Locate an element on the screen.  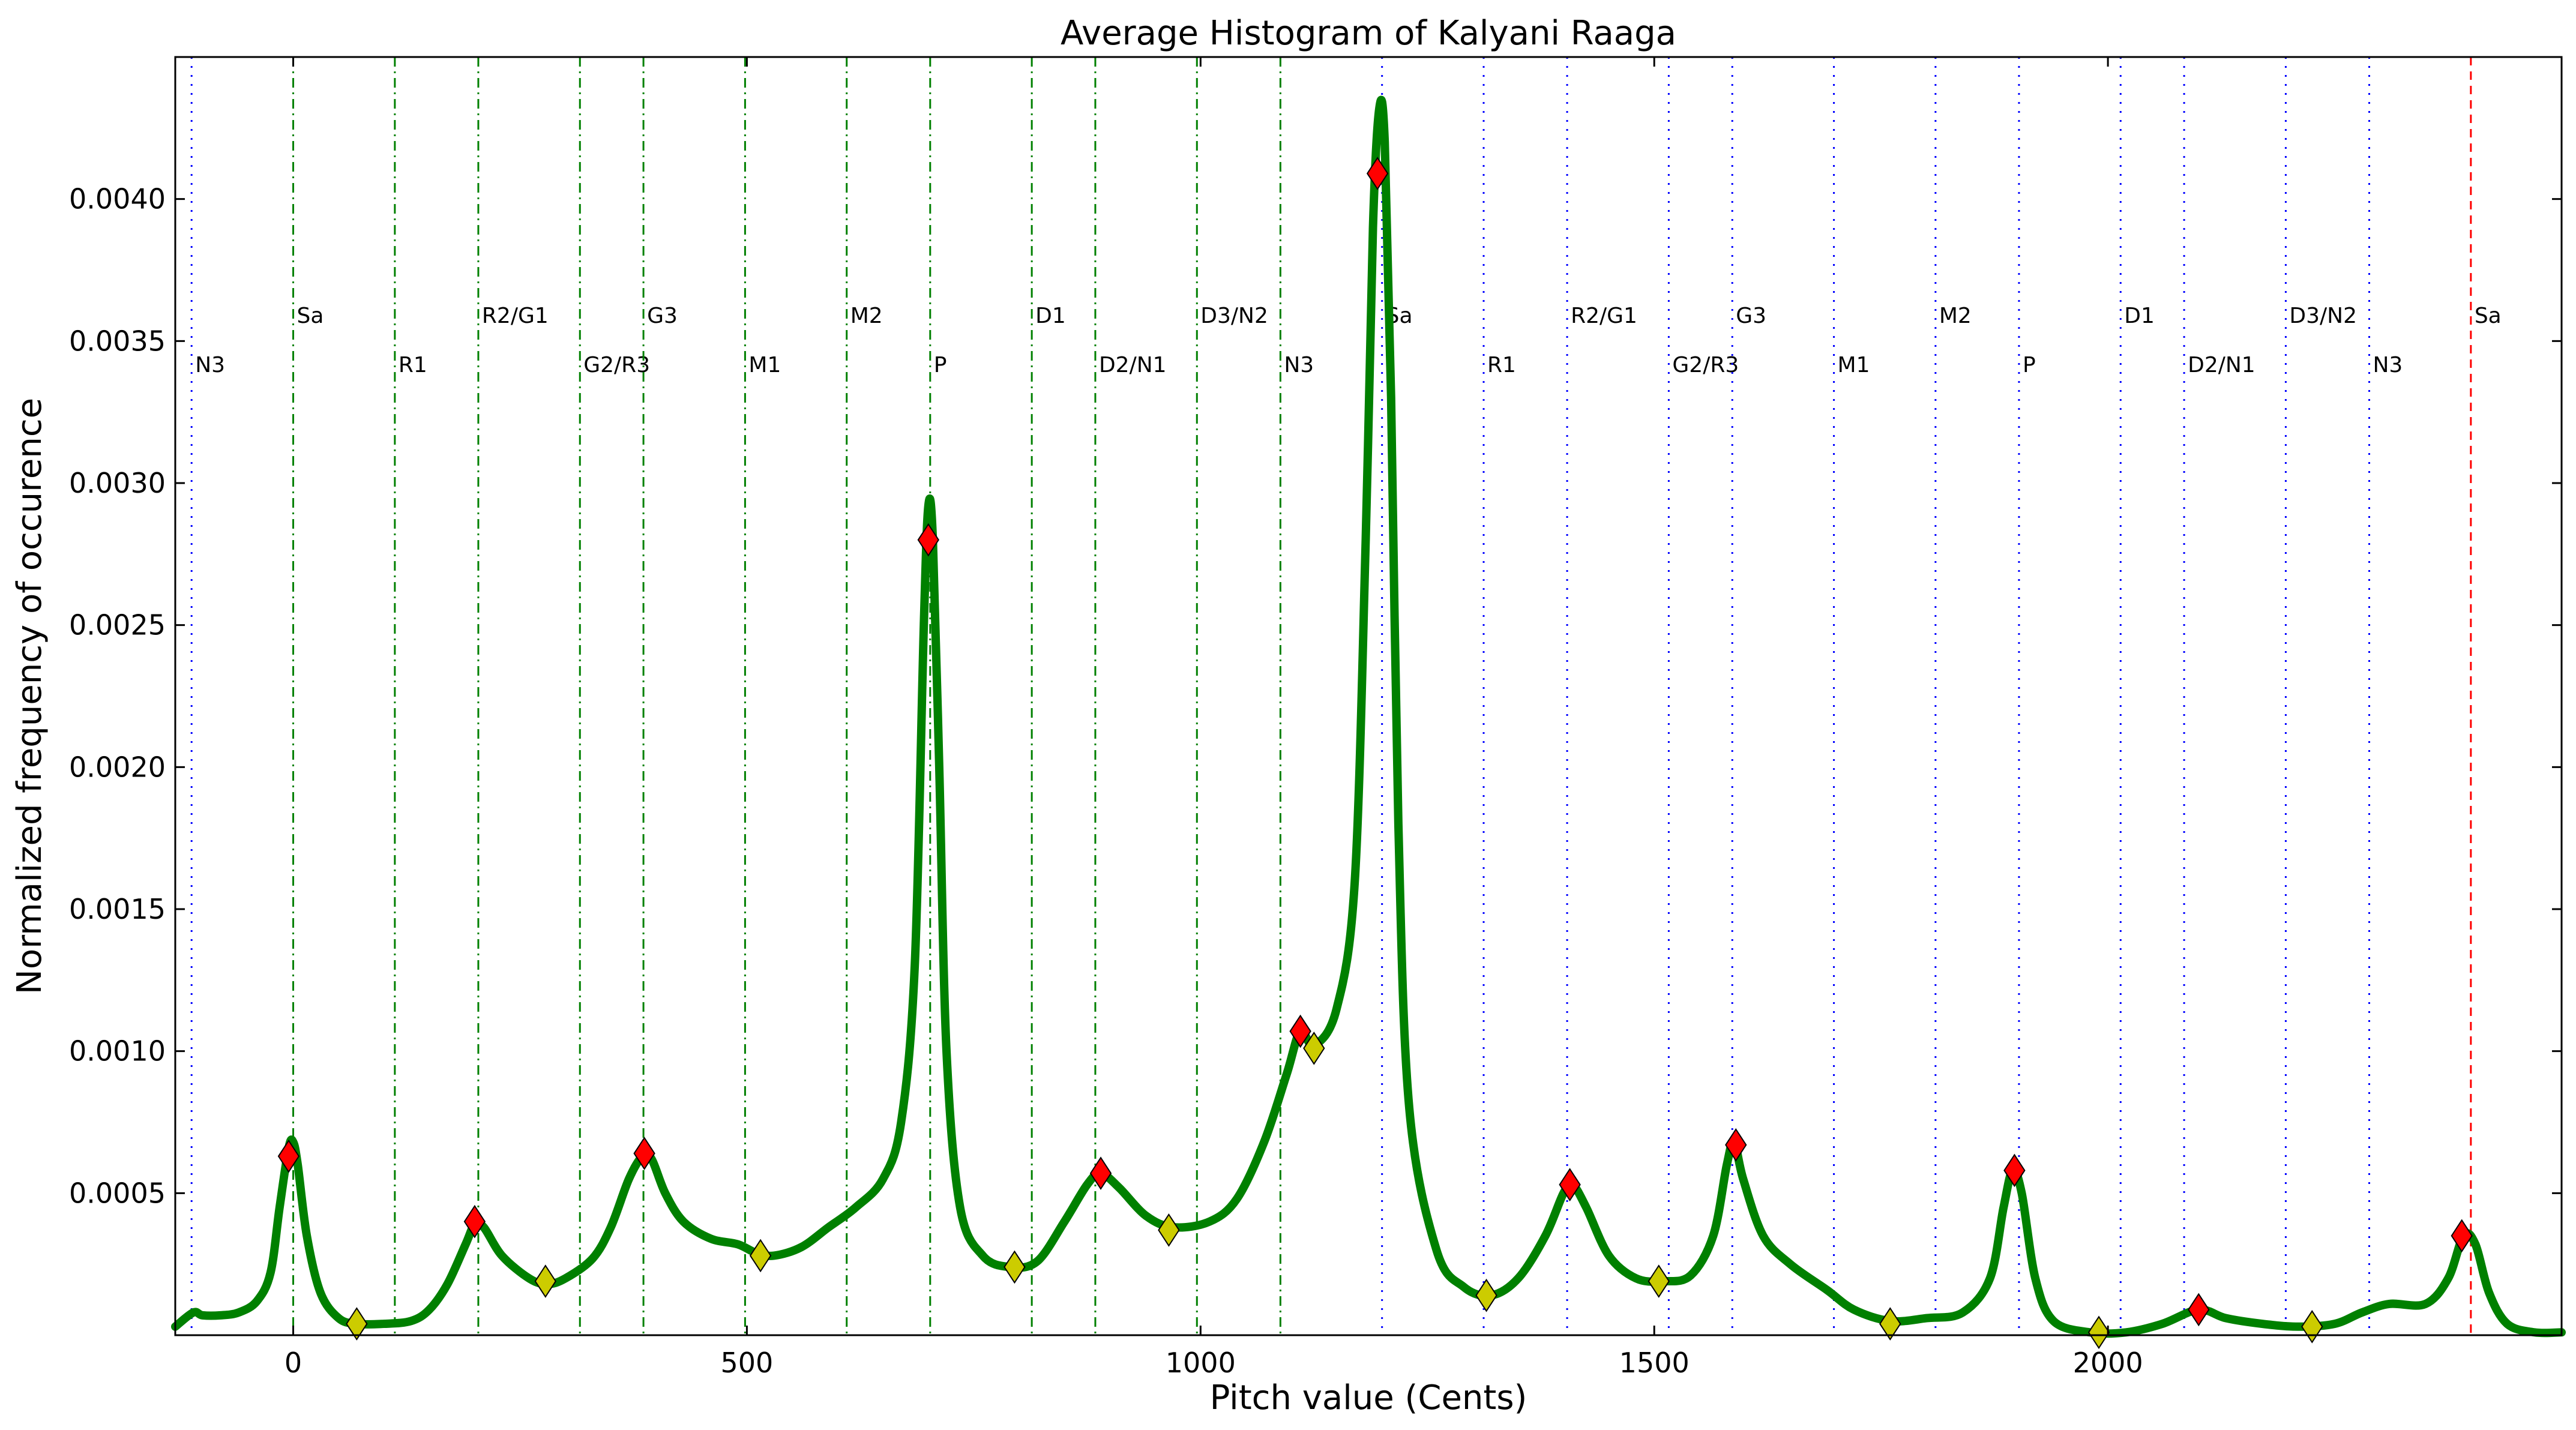
x-tick-label: 1000 is located at coordinates (1201, 1363).